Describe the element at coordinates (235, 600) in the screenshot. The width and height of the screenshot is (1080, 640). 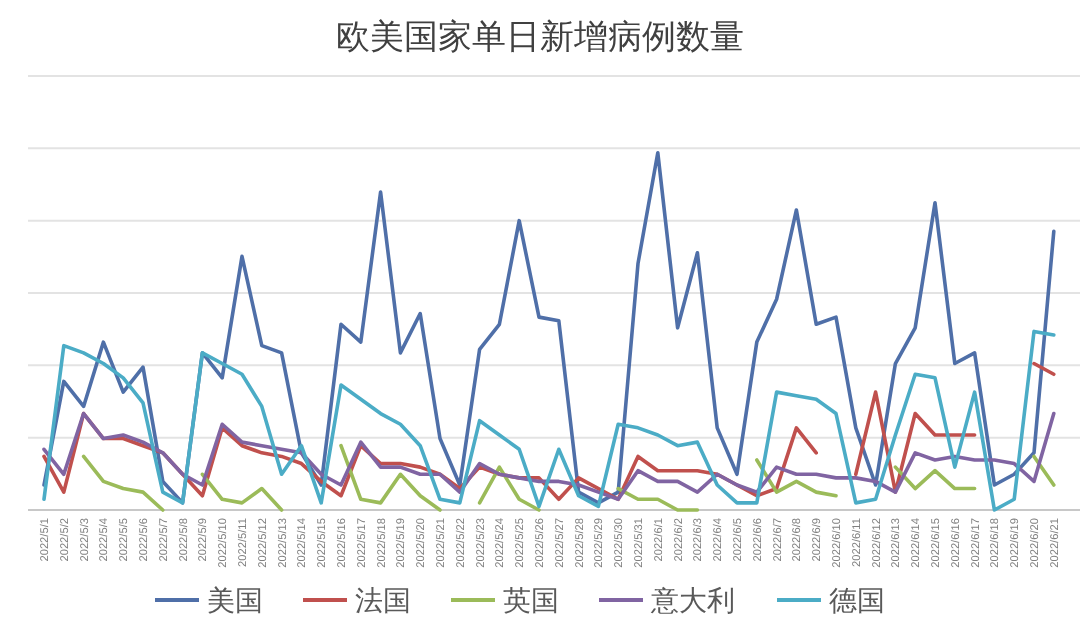
I see `legend-label: 美国` at that location.